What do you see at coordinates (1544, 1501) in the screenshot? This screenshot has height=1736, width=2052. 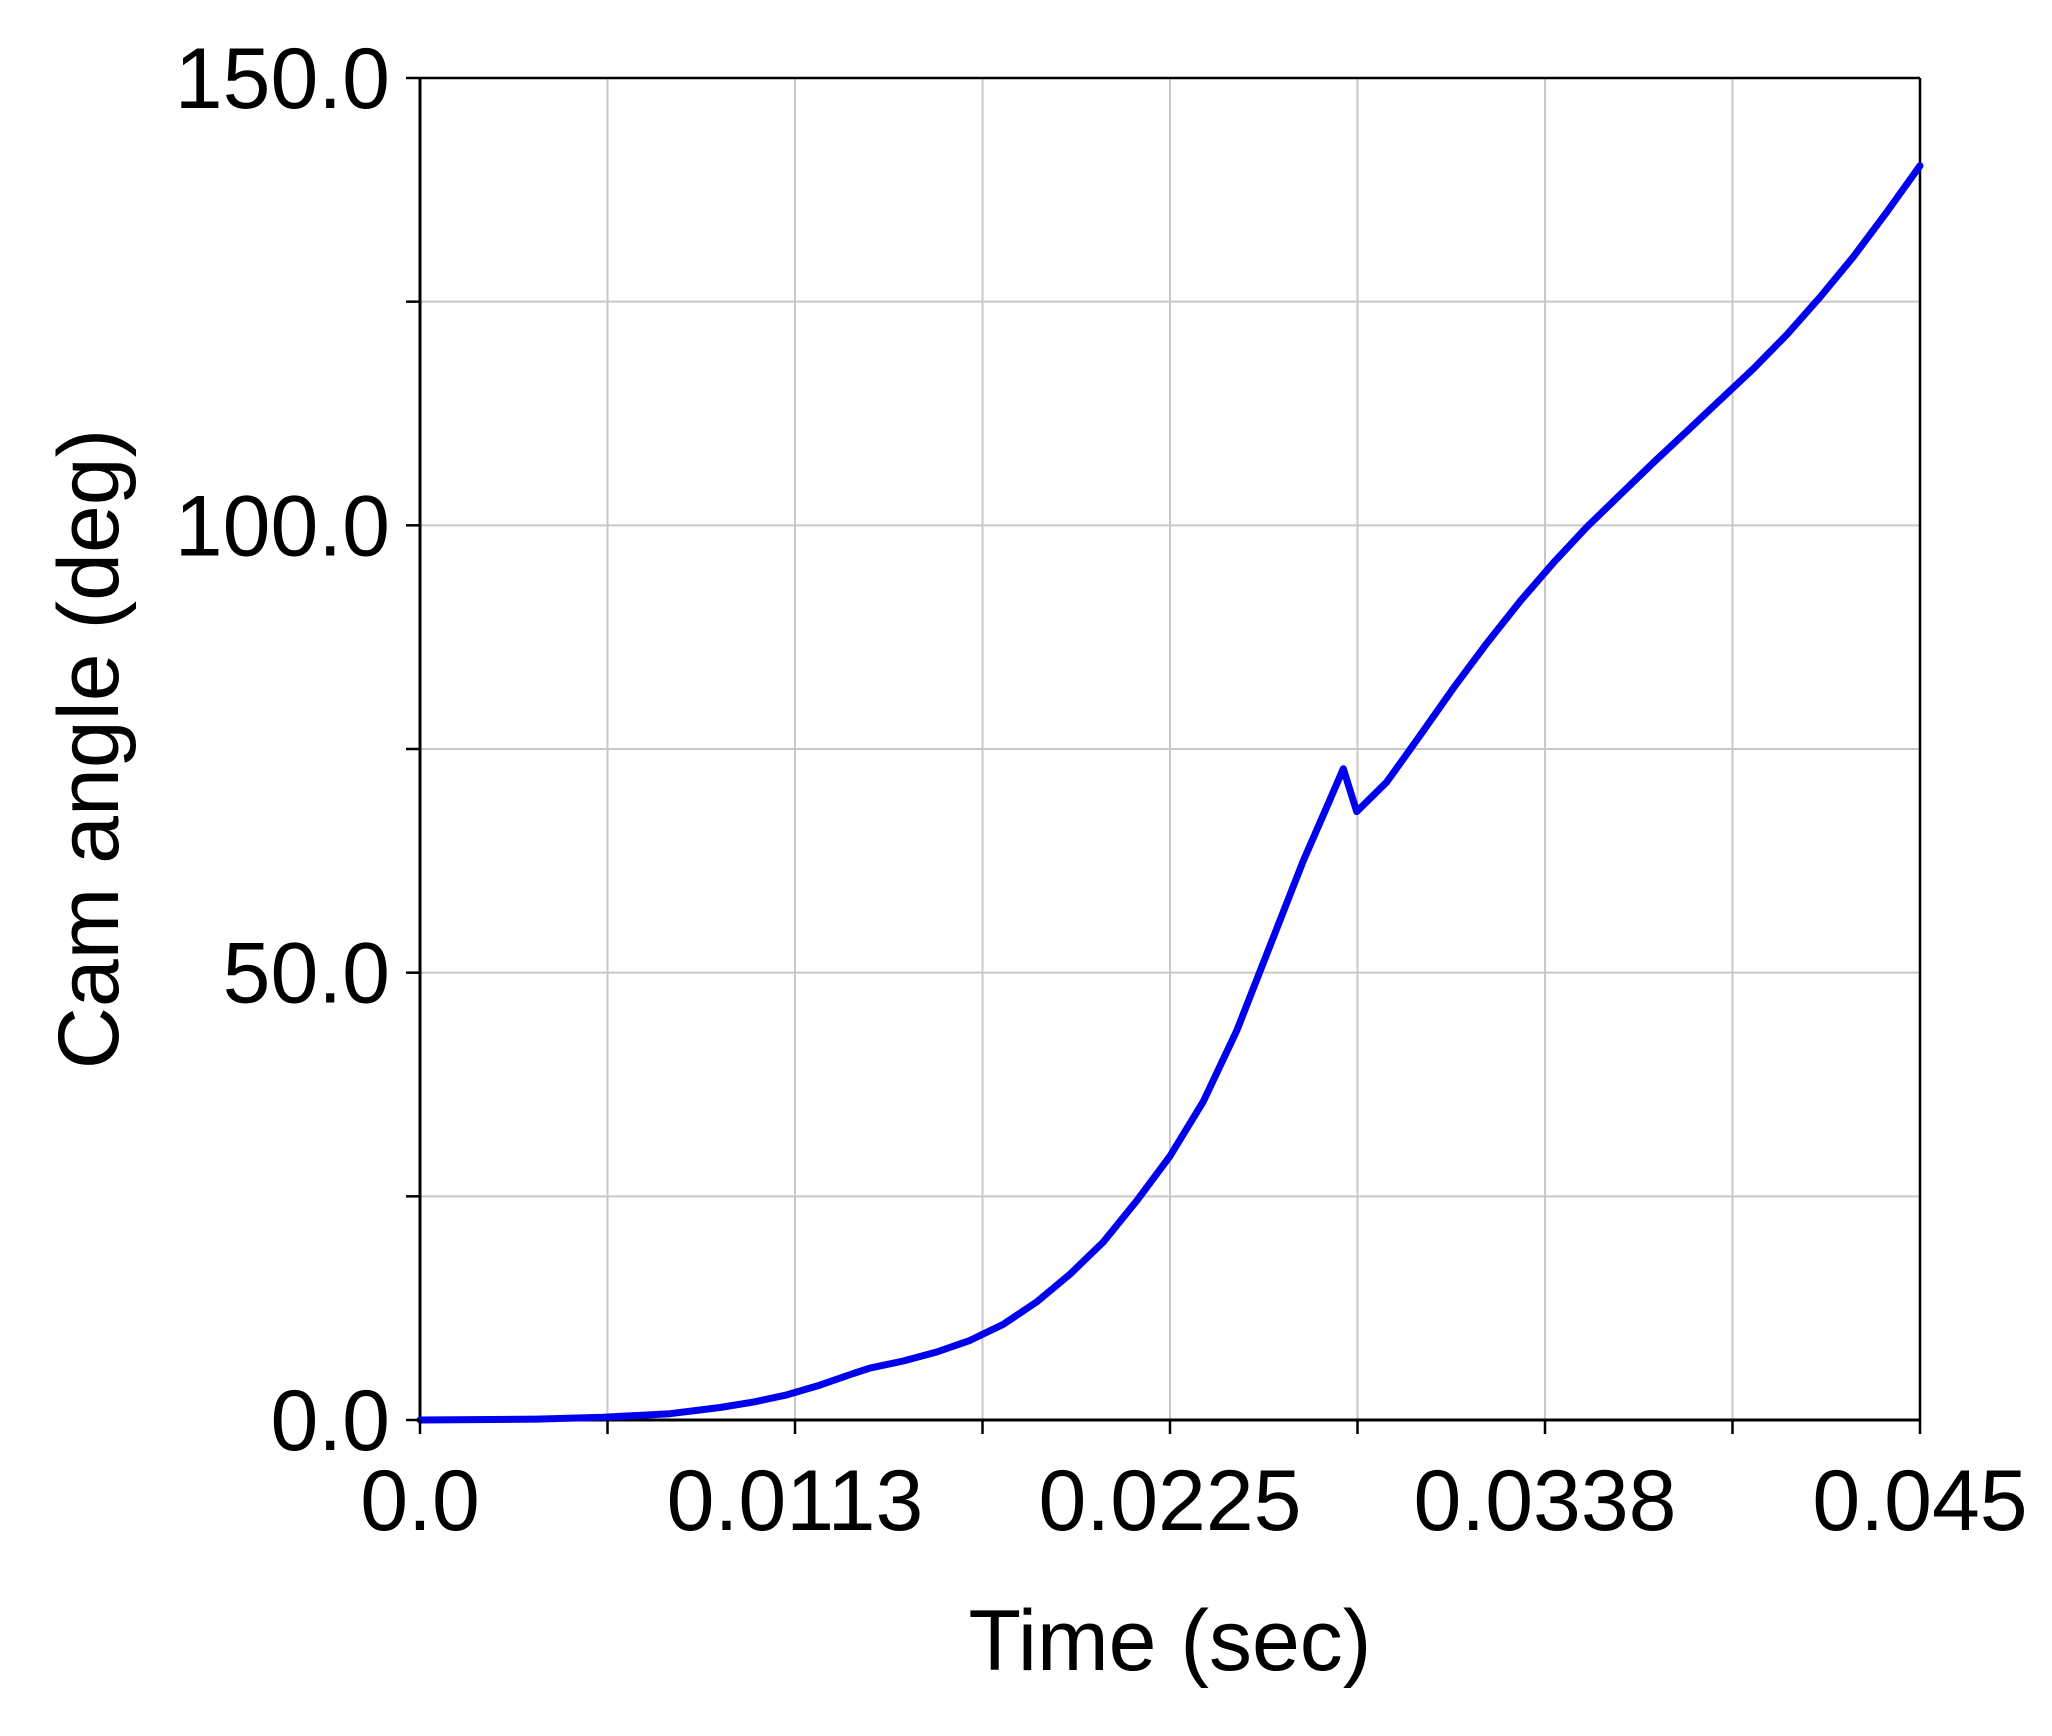 I see `x-tick-label: 0.0338` at bounding box center [1544, 1501].